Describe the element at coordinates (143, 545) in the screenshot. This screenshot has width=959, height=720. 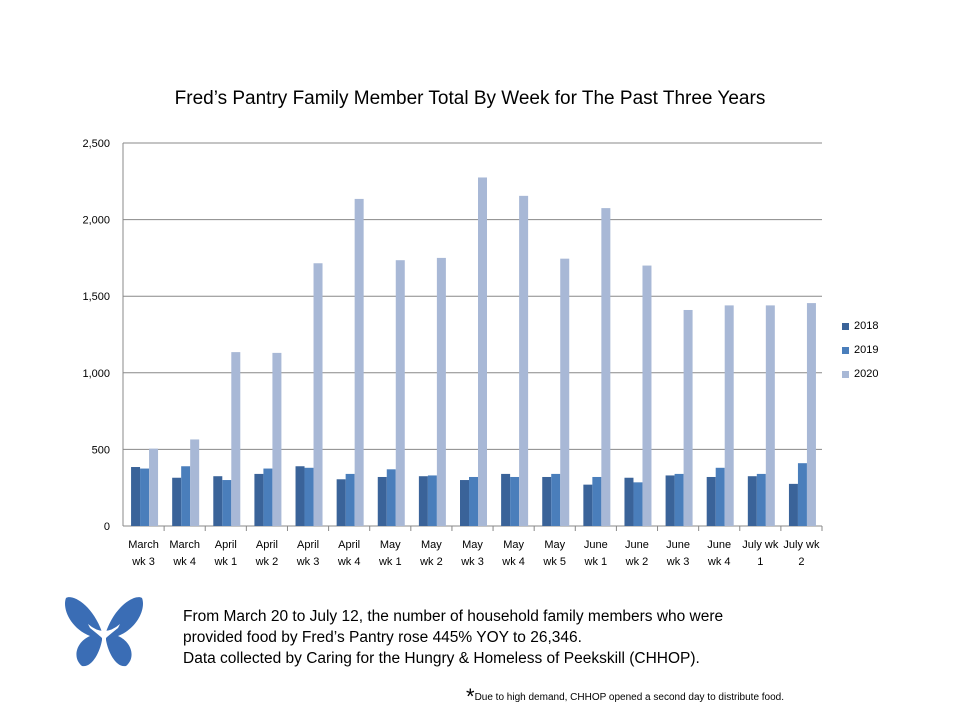
I see `x-tick-label: March` at that location.